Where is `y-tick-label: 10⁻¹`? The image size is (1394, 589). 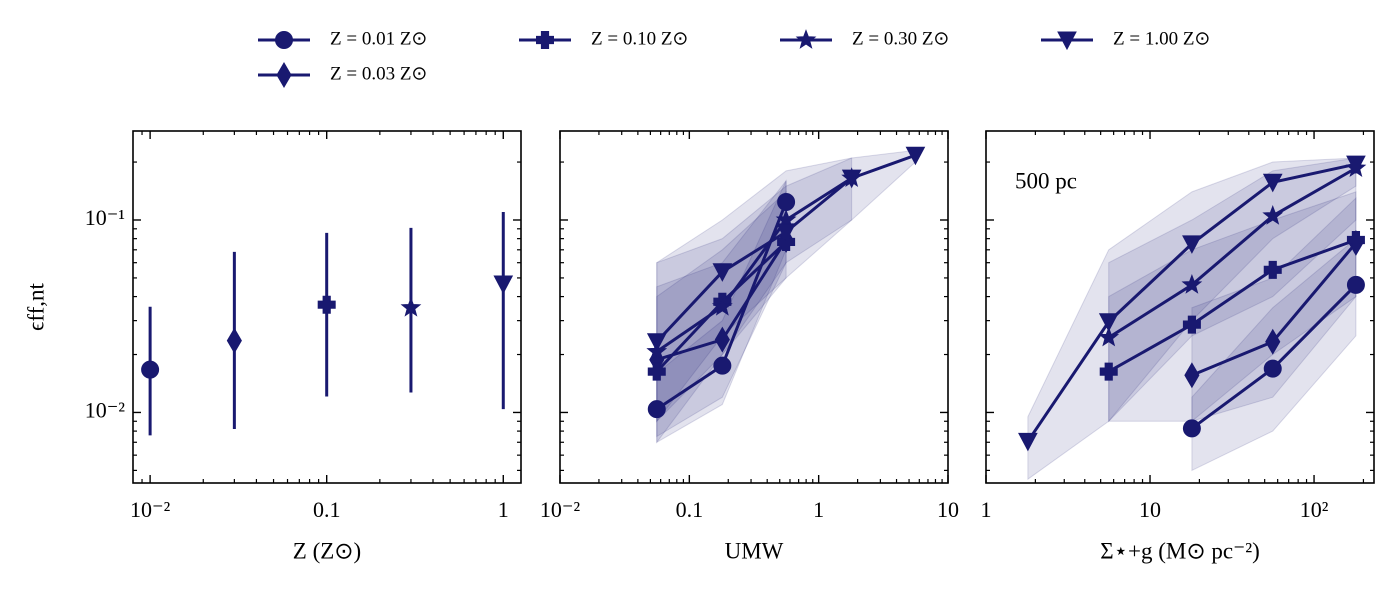 y-tick-label: 10⁻¹ is located at coordinates (105, 217).